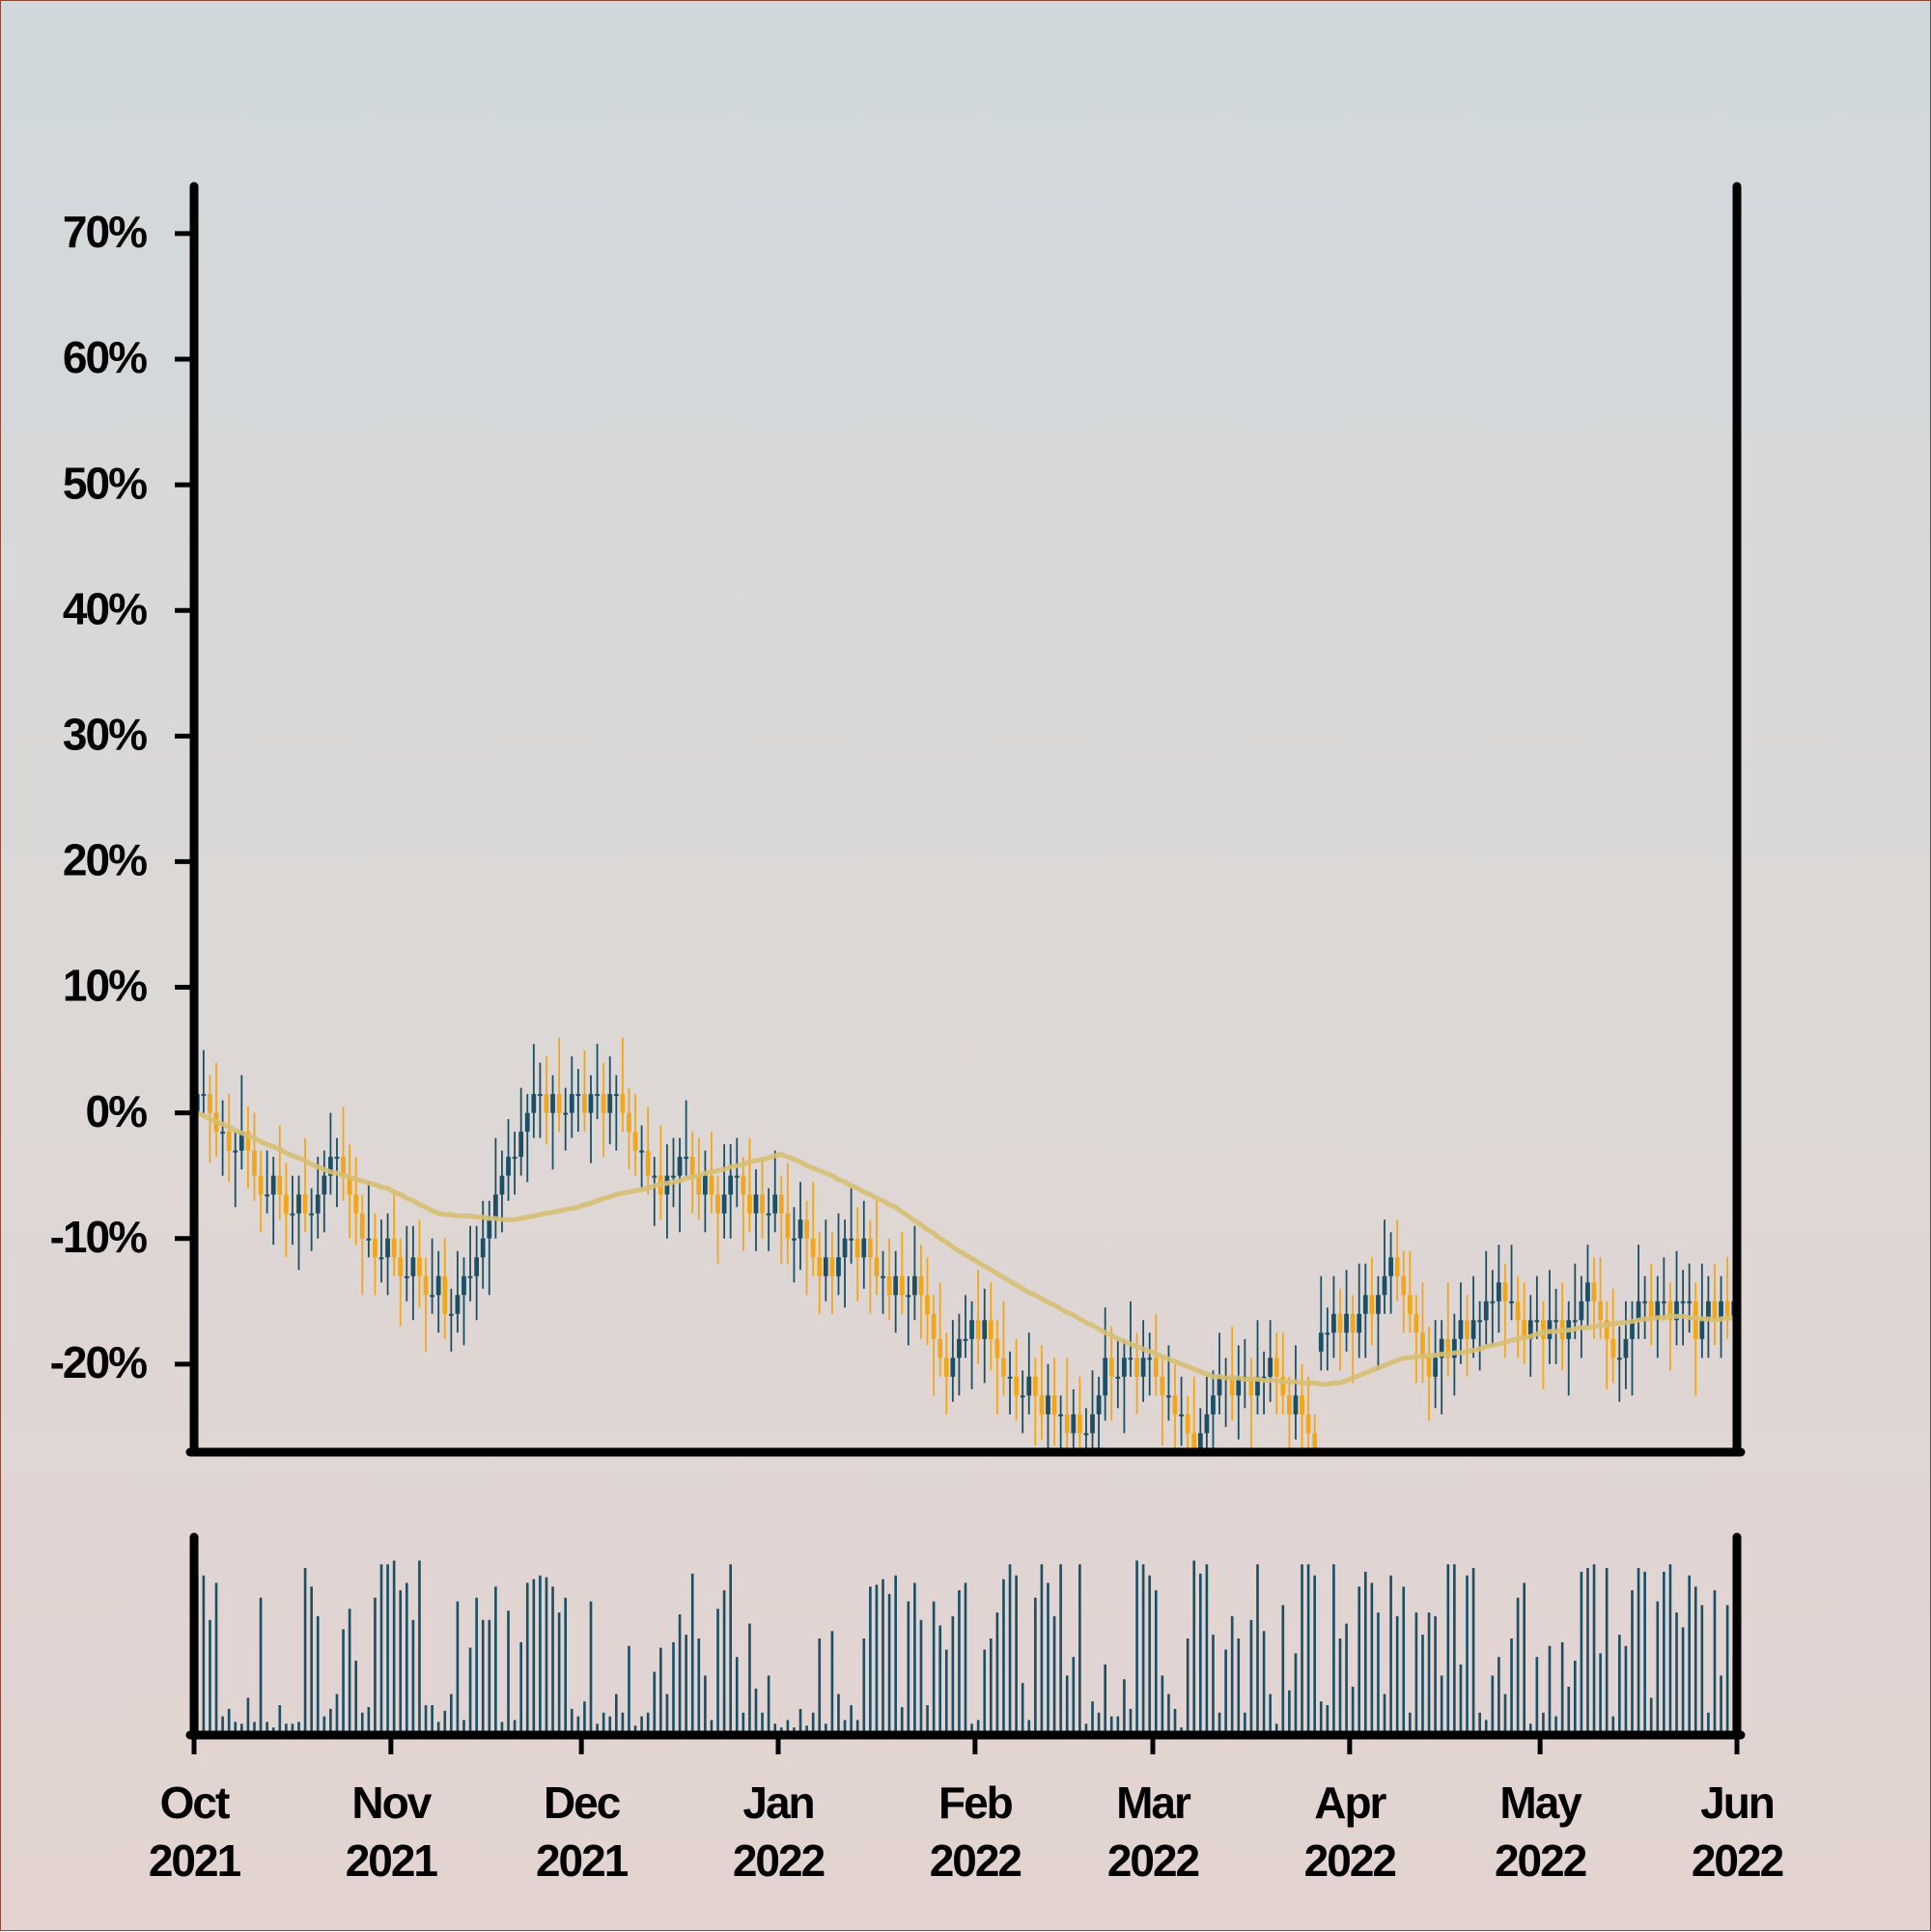 This screenshot has height=1932, width=1931. I want to click on x-tick-label: Jun 2022, so click(1737, 1832).